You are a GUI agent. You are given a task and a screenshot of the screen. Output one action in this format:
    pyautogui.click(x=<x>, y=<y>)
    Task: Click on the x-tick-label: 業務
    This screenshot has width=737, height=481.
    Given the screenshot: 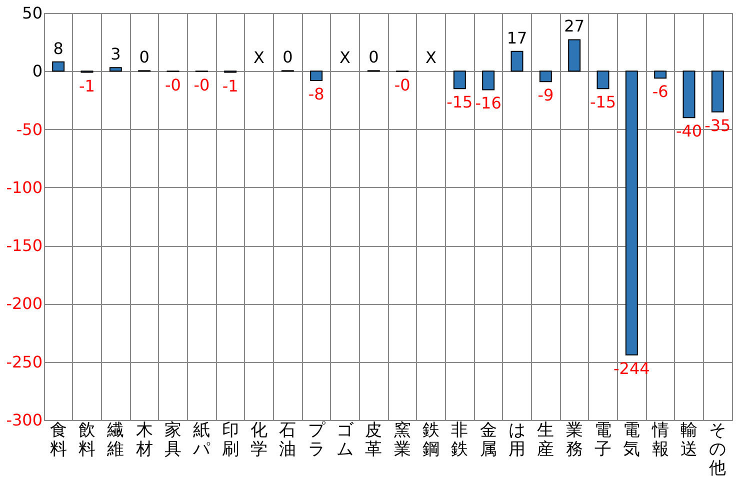 What is the action you would take?
    pyautogui.click(x=574, y=440)
    